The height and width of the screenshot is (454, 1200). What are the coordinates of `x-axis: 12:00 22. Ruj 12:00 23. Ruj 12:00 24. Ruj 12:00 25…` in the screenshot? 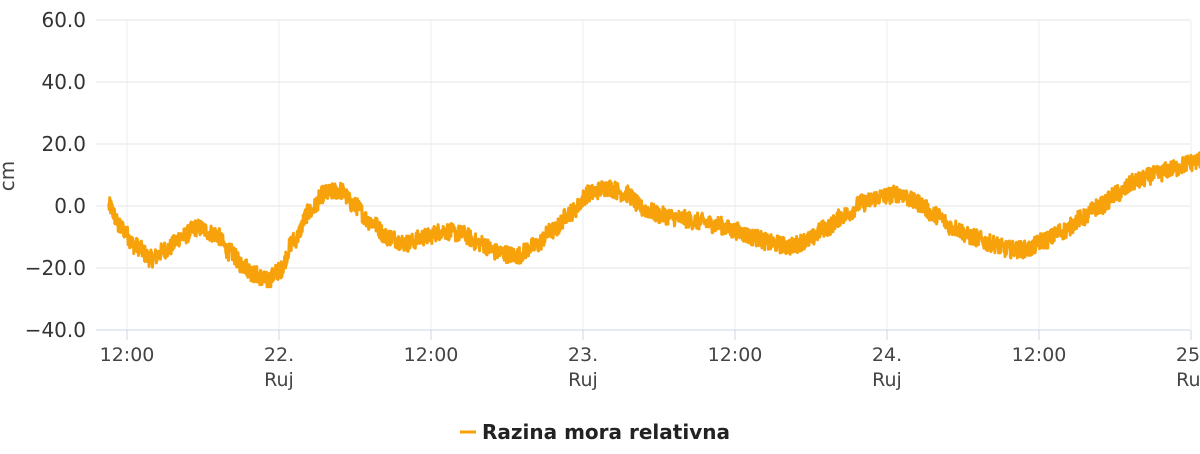 It's located at (648, 360).